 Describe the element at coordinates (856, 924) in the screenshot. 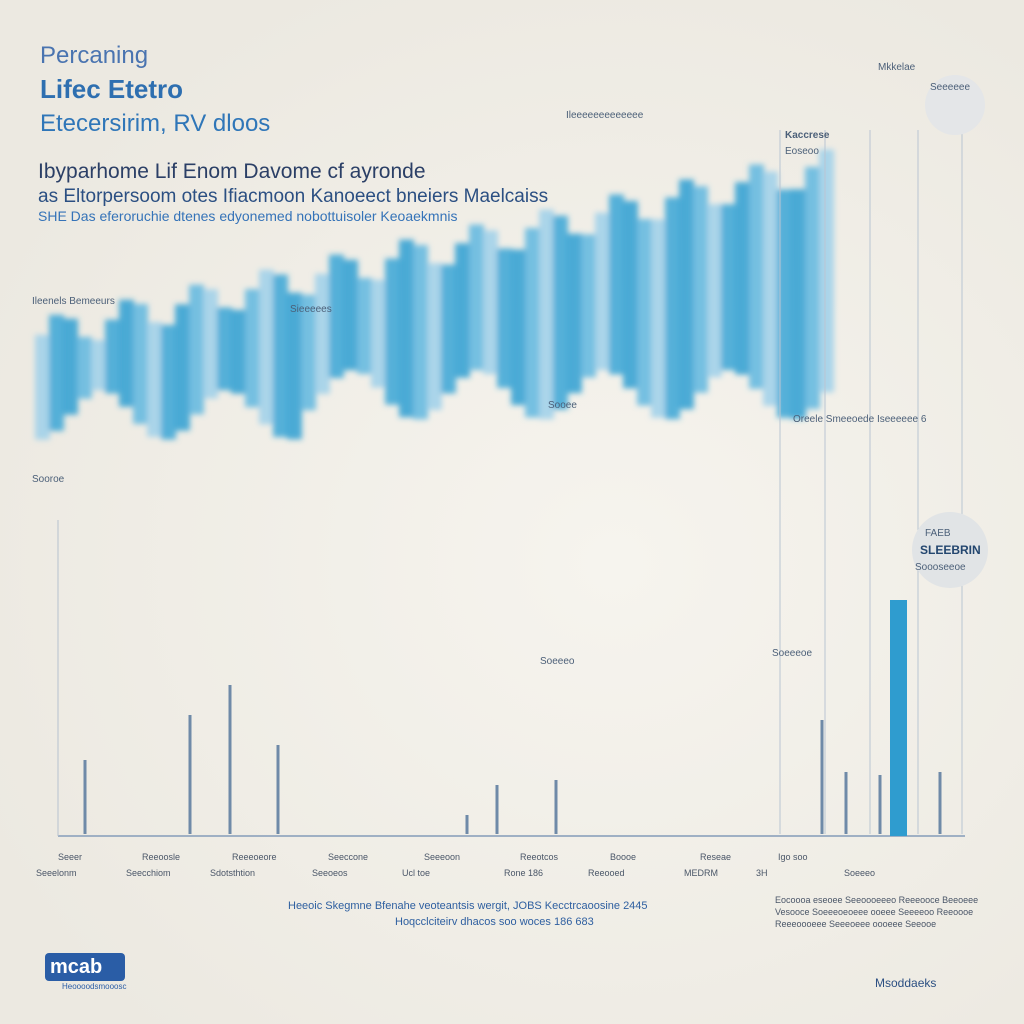

I see `footer-right: Reeeoooeee Seeeoeee oooeee Seeooe` at that location.